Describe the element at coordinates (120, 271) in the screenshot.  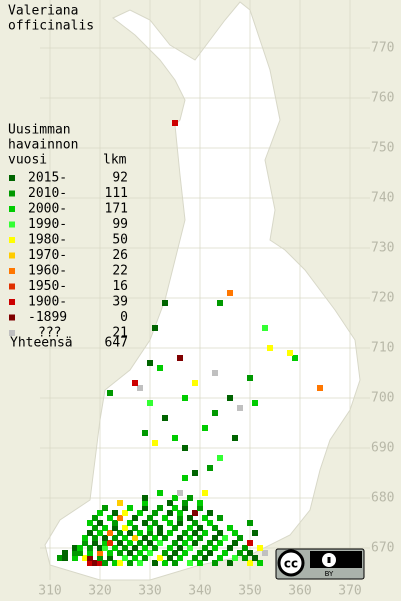
I see `legend-count: 22` at that location.